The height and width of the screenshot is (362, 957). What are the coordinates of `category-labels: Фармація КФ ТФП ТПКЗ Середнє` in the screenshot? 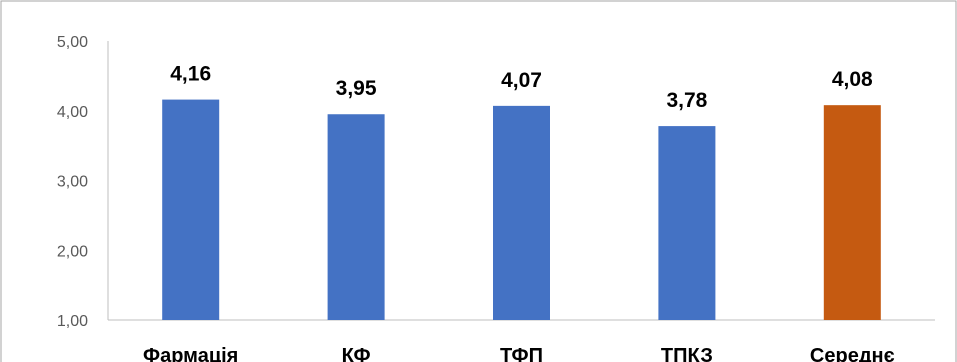 It's located at (519, 353).